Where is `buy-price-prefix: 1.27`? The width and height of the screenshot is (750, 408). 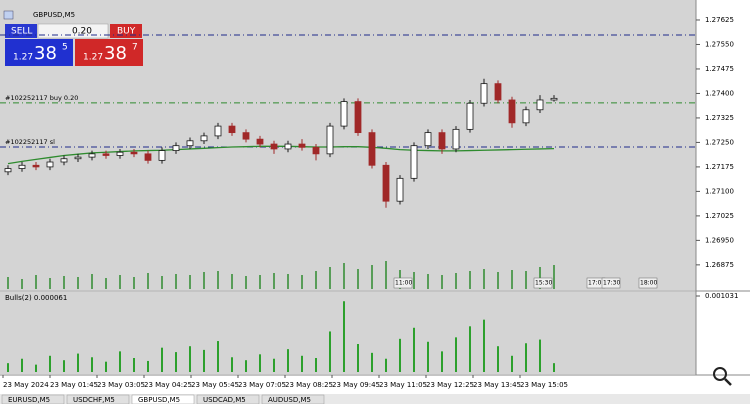
buy-price-prefix: 1.27 is located at coordinates (93, 58).